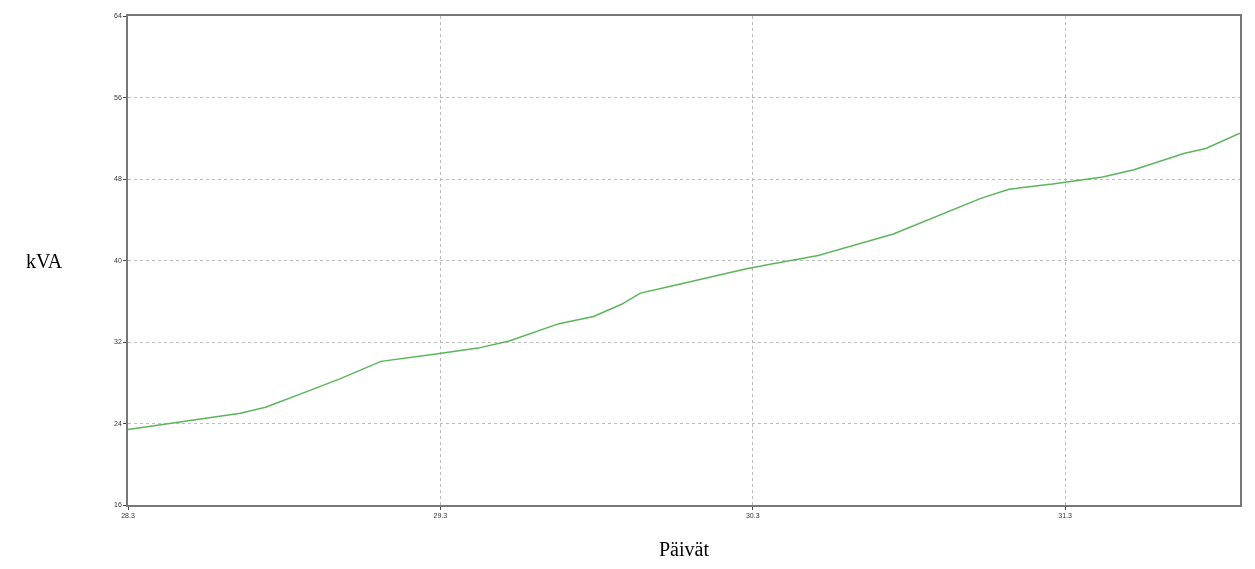 The height and width of the screenshot is (569, 1255). What do you see at coordinates (684, 549) in the screenshot?
I see `x-axis-title: Päivät` at bounding box center [684, 549].